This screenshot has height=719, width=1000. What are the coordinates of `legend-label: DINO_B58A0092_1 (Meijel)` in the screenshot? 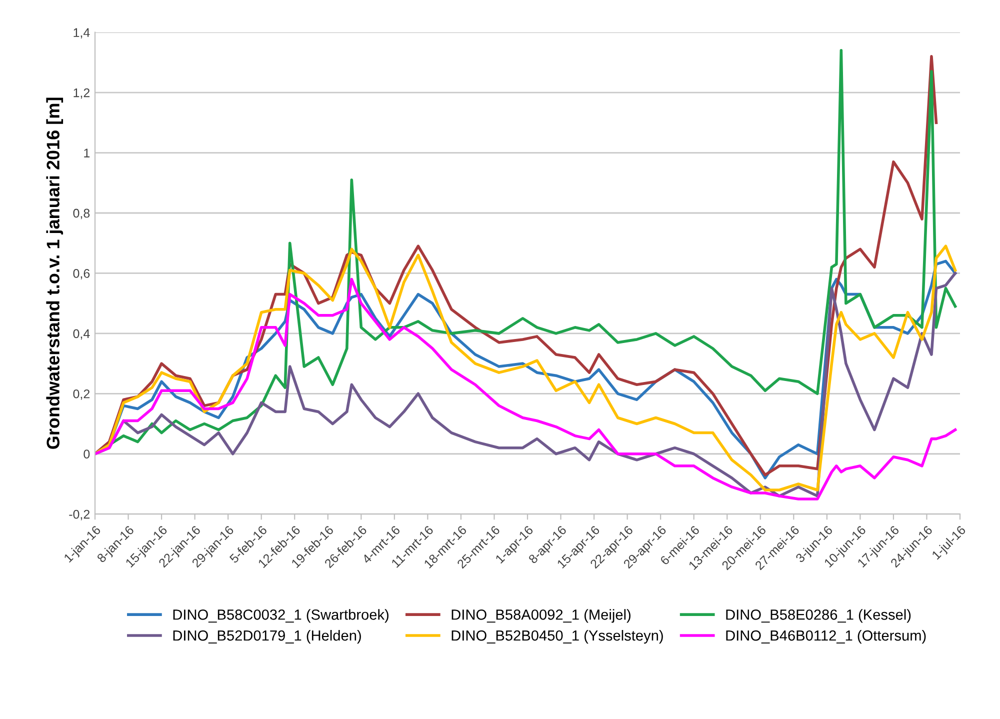 It's located at (541, 616).